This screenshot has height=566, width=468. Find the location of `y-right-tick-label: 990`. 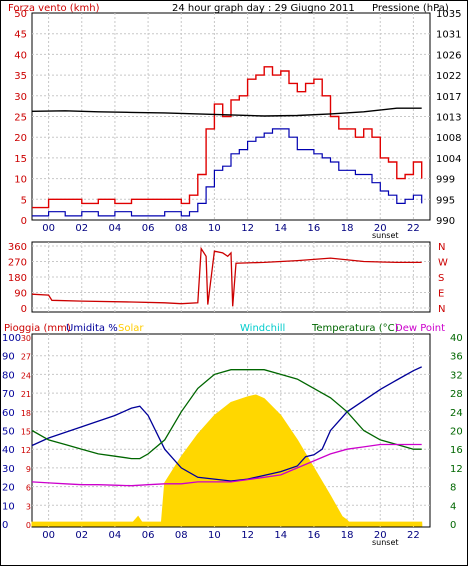

y-right-tick-label: 990 is located at coordinates (445, 221).